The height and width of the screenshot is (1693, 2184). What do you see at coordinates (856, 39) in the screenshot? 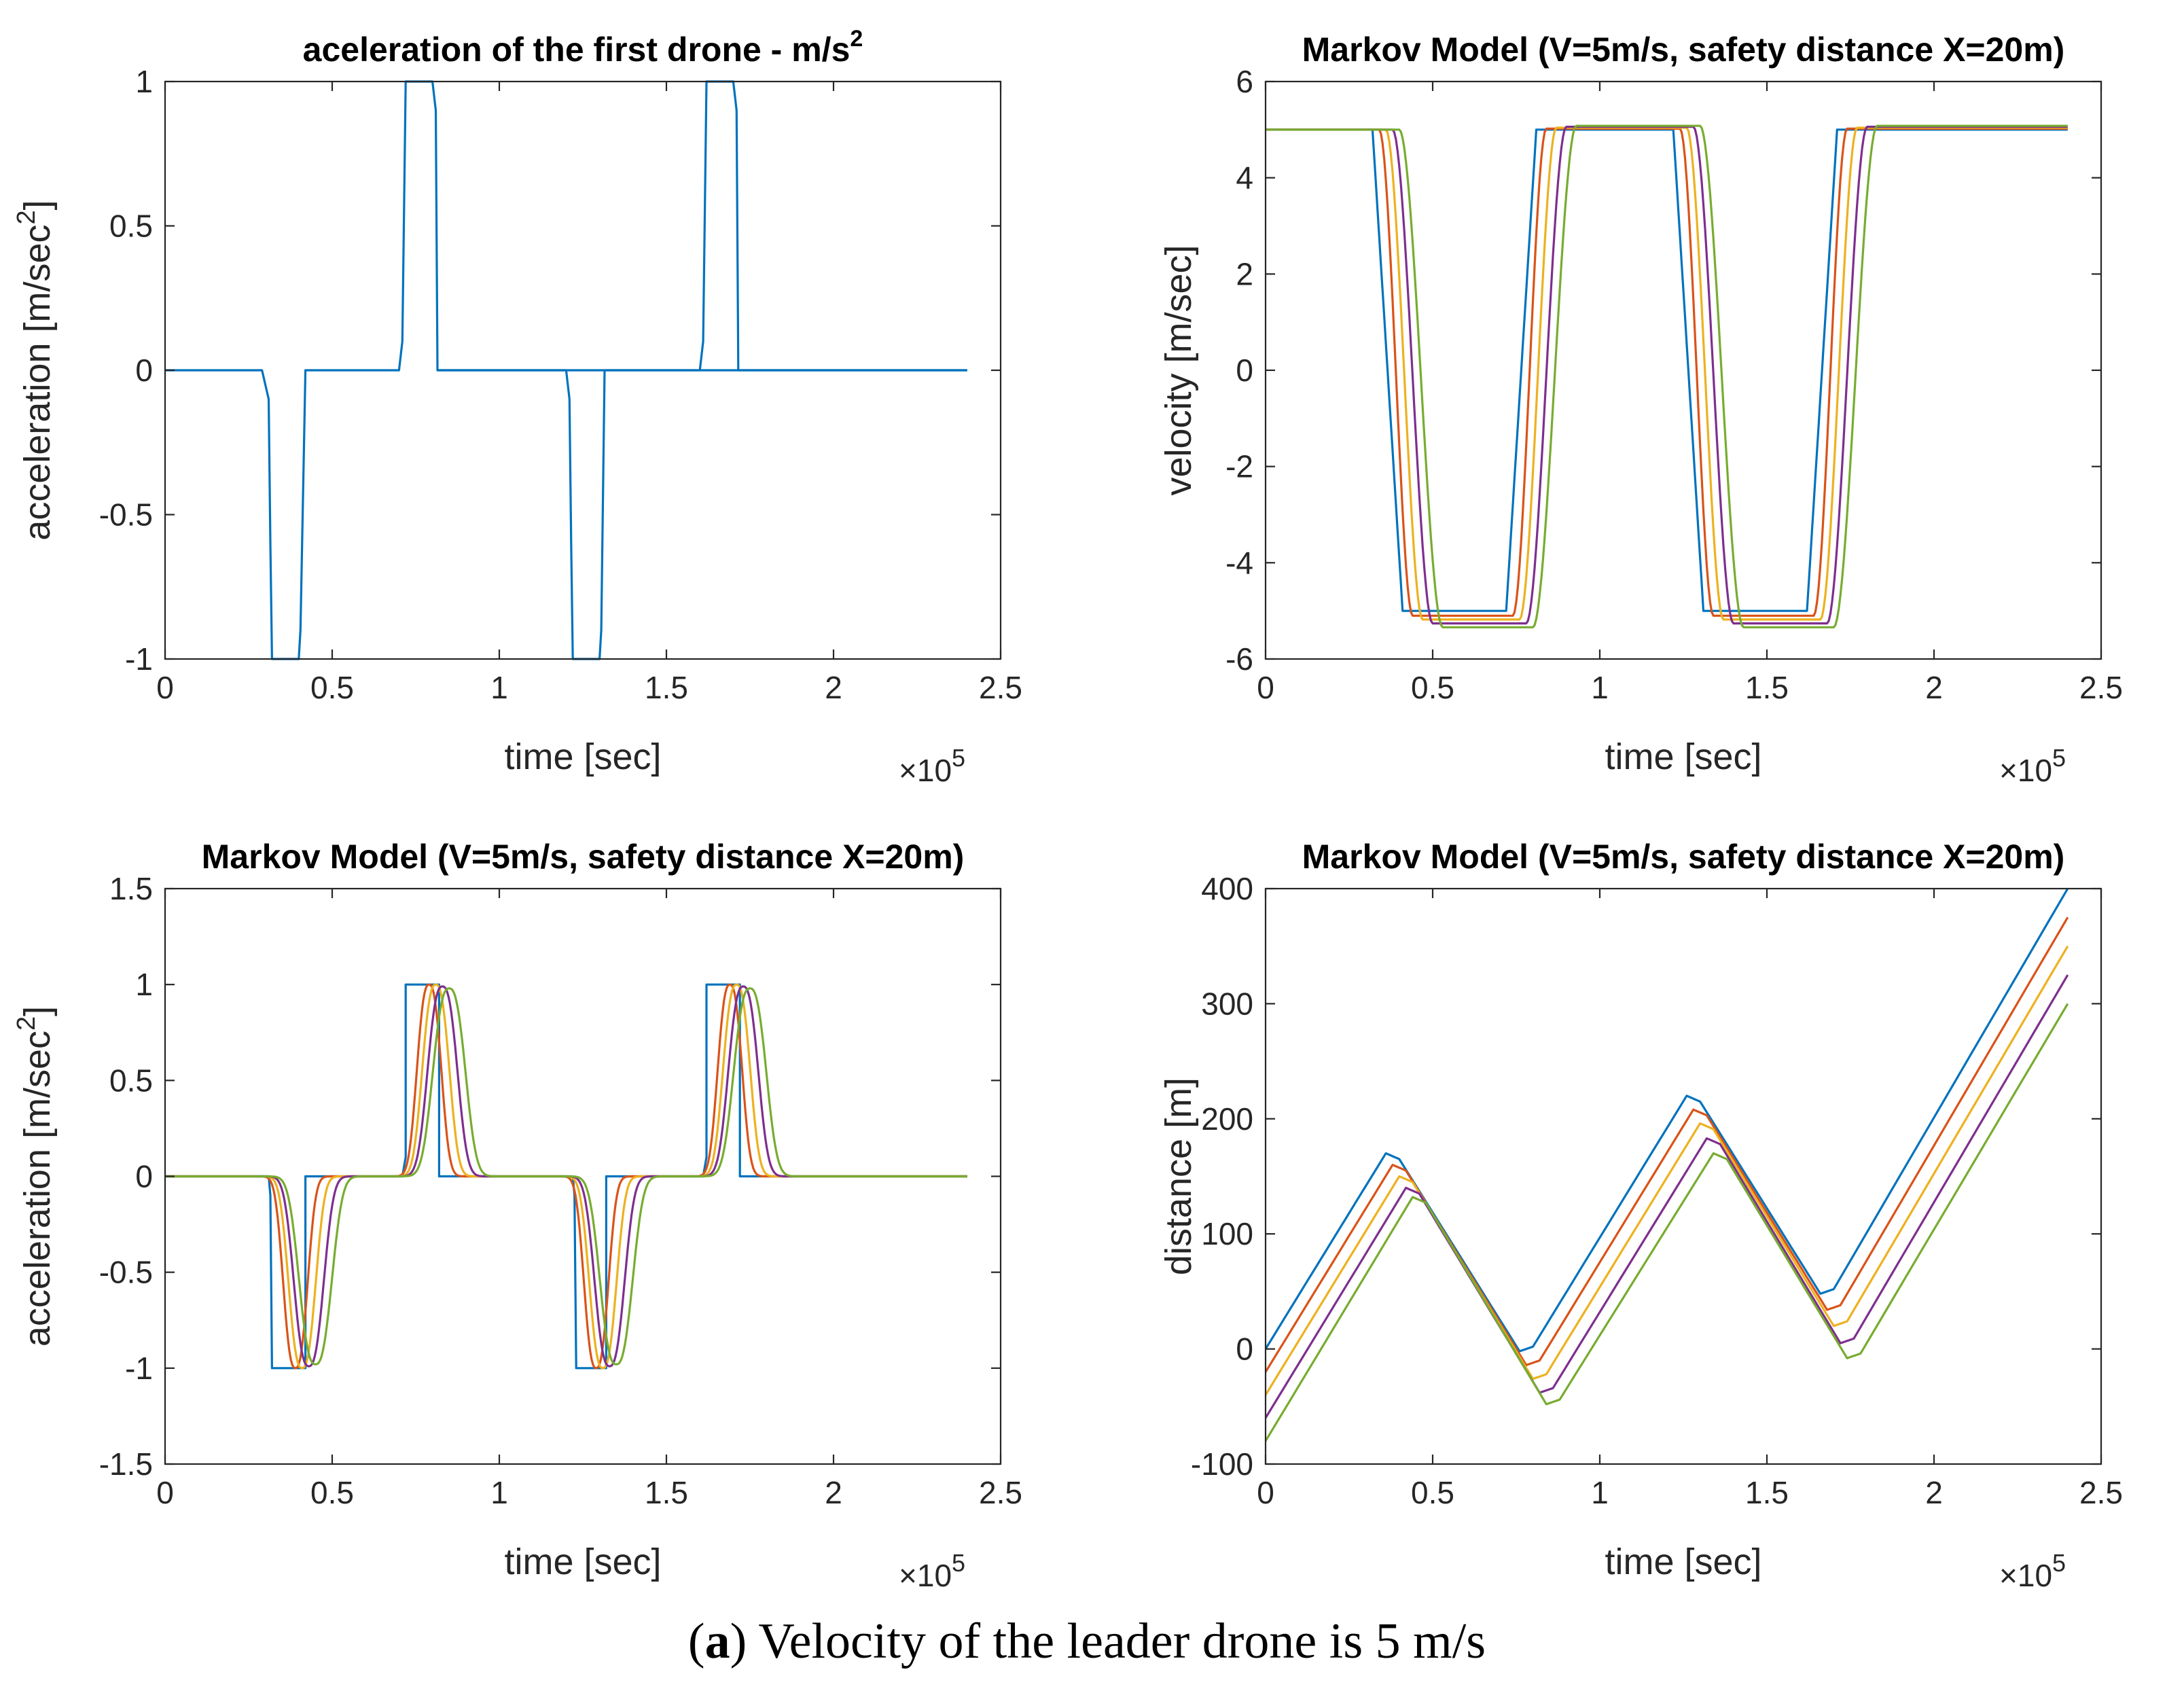
I see `plot-title-superscript: 2` at bounding box center [856, 39].